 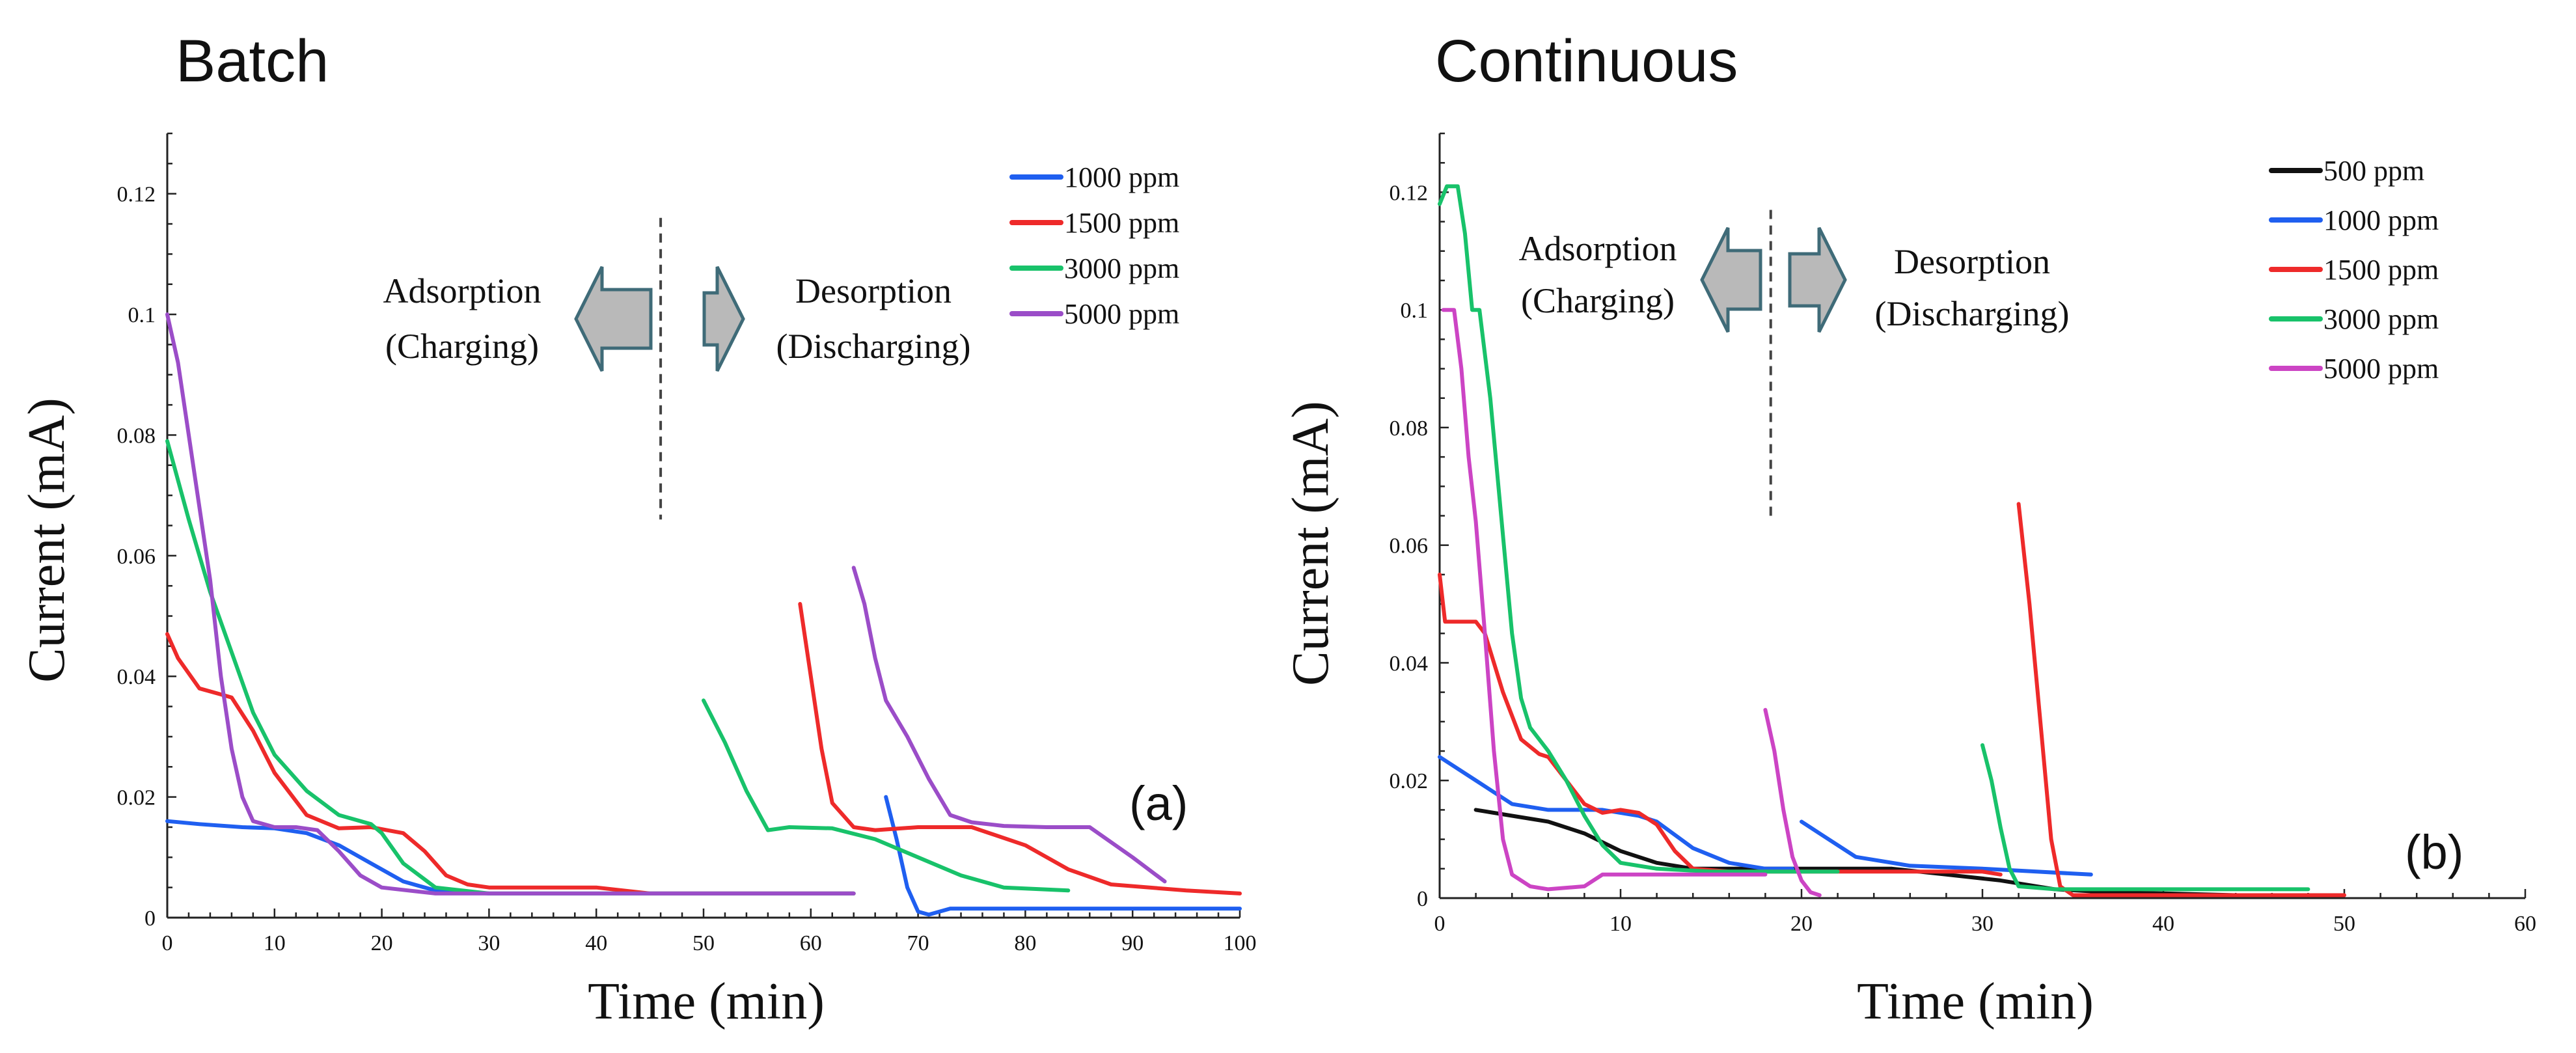 What do you see at coordinates (1587, 61) in the screenshot?
I see `panel-title: Continuous` at bounding box center [1587, 61].